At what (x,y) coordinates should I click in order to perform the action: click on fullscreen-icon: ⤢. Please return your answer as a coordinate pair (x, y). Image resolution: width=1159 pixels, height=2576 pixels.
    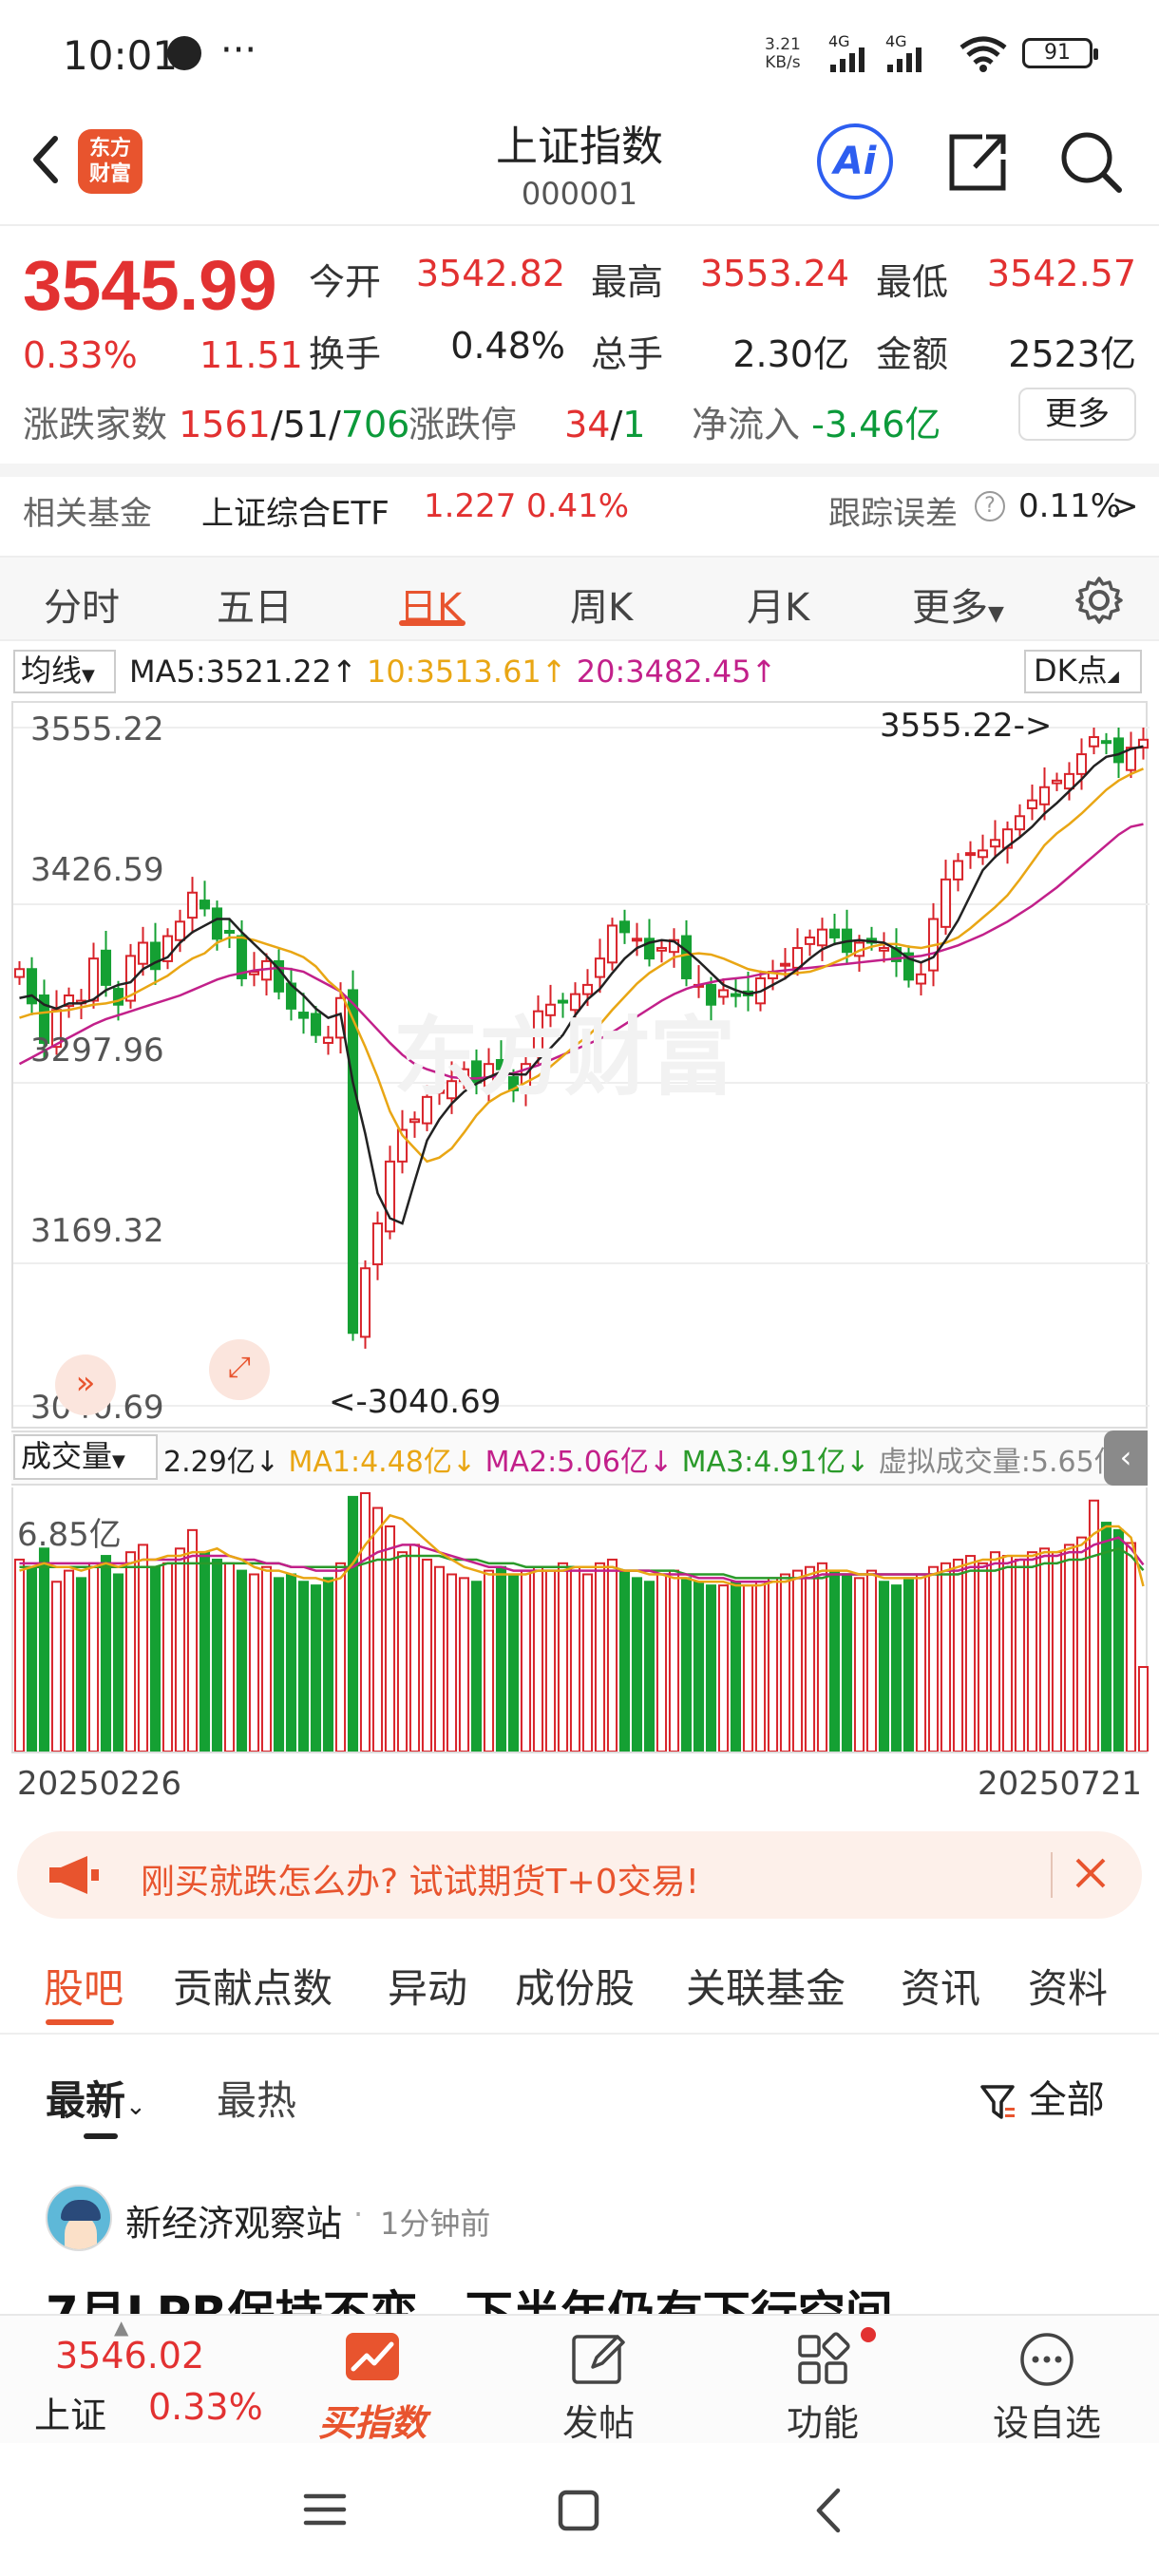
    Looking at the image, I should click on (239, 1369).